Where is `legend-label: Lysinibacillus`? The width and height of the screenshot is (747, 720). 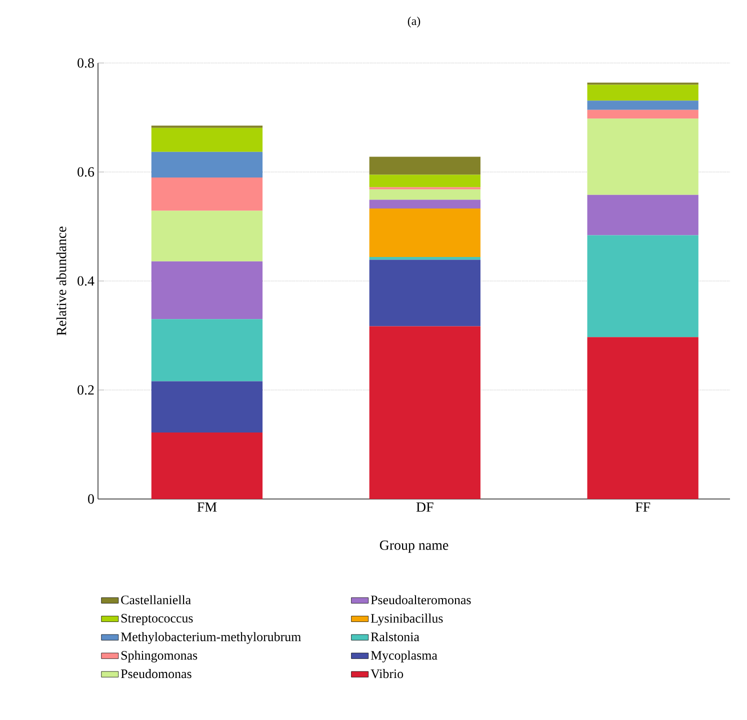
legend-label: Lysinibacillus is located at coordinates (406, 620).